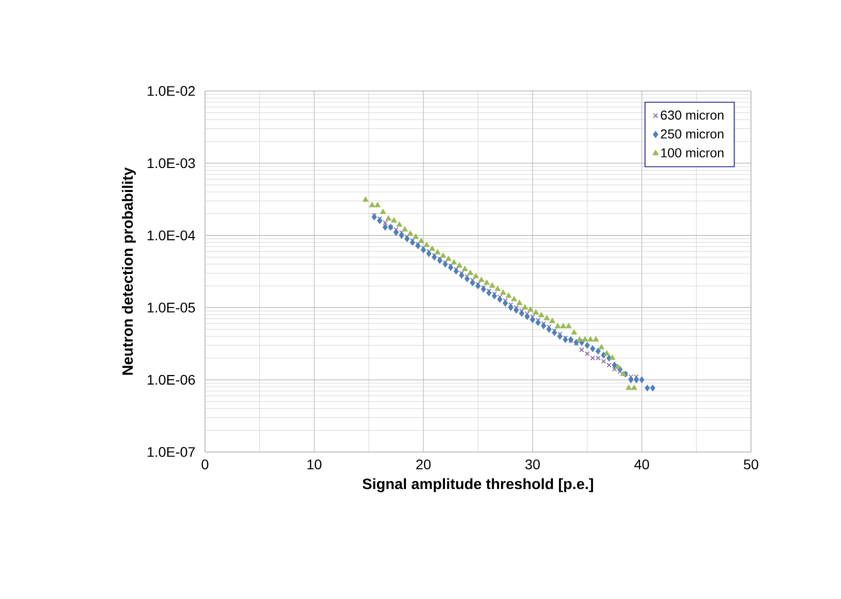 Image resolution: width=841 pixels, height=599 pixels. Describe the element at coordinates (171, 379) in the screenshot. I see `y-tick-label: 1.0E-06` at that location.